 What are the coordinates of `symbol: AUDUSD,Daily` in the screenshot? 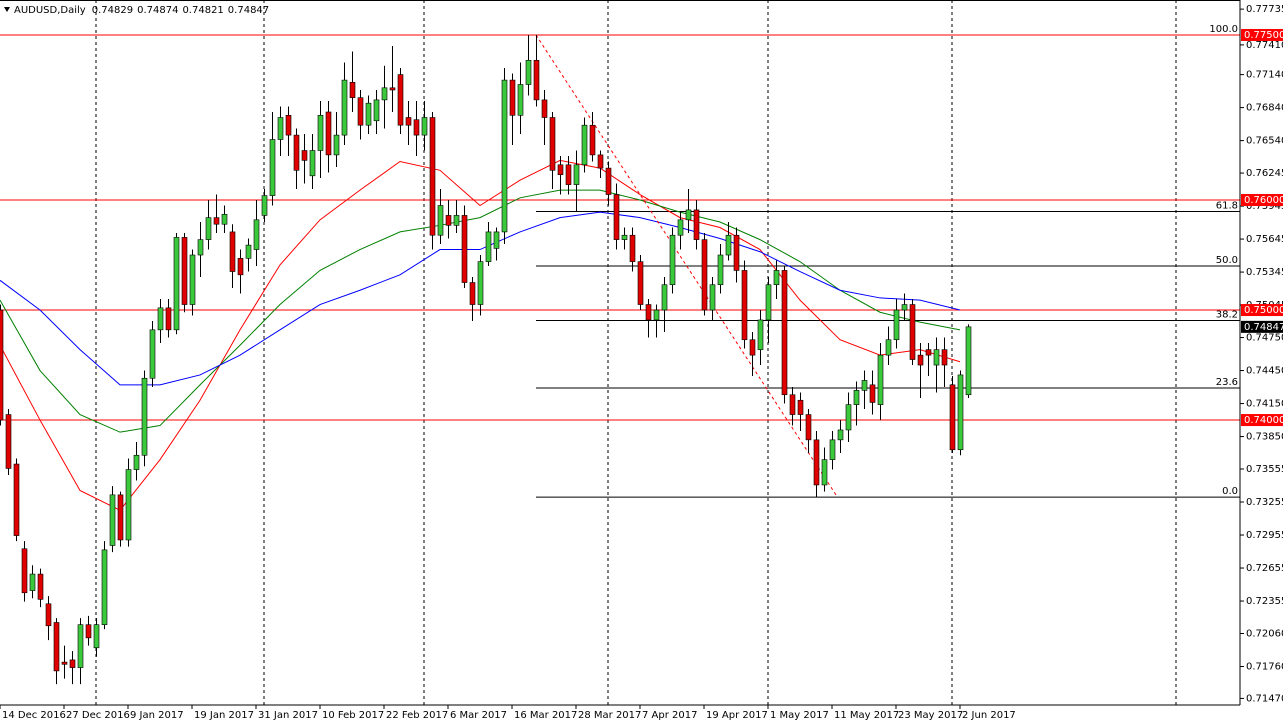 It's located at (50, 10).